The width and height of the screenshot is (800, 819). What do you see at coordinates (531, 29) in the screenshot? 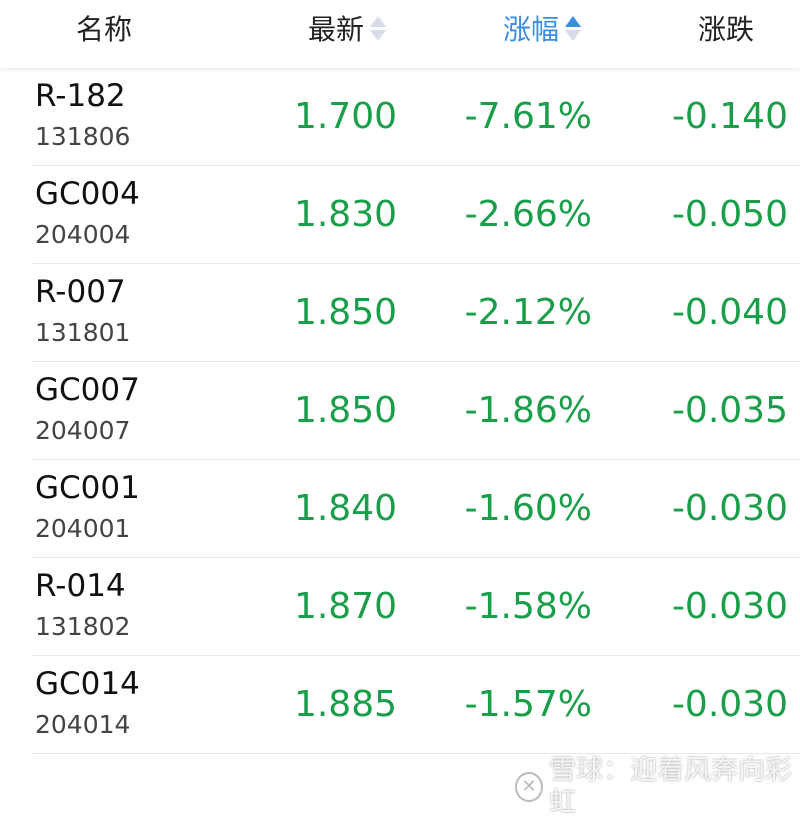
I see `header-change-pct-label: 涨幅` at bounding box center [531, 29].